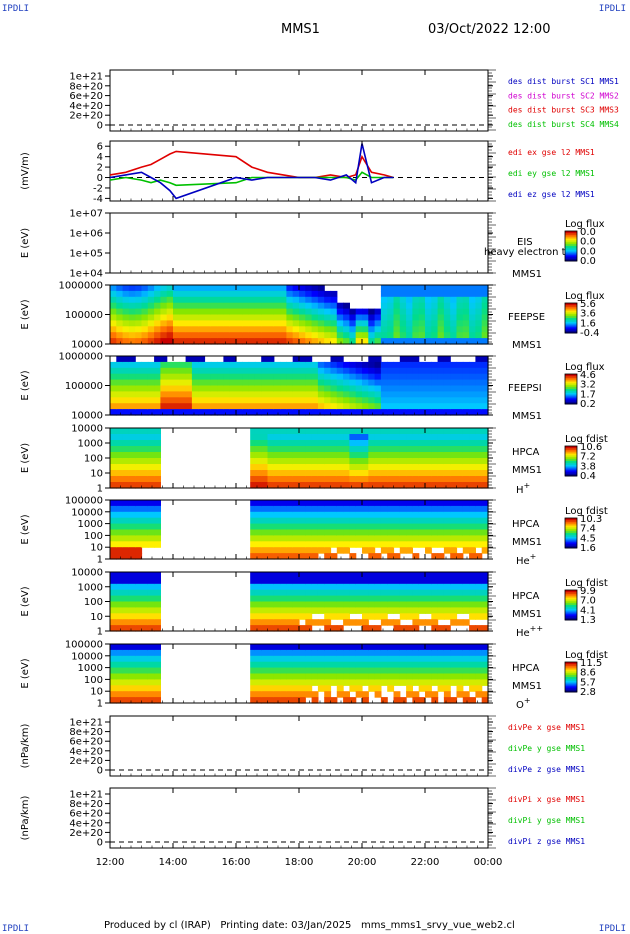  What do you see at coordinates (588, 538) in the screenshot?
I see `colorbar-tick-label: 4.5` at bounding box center [588, 538].